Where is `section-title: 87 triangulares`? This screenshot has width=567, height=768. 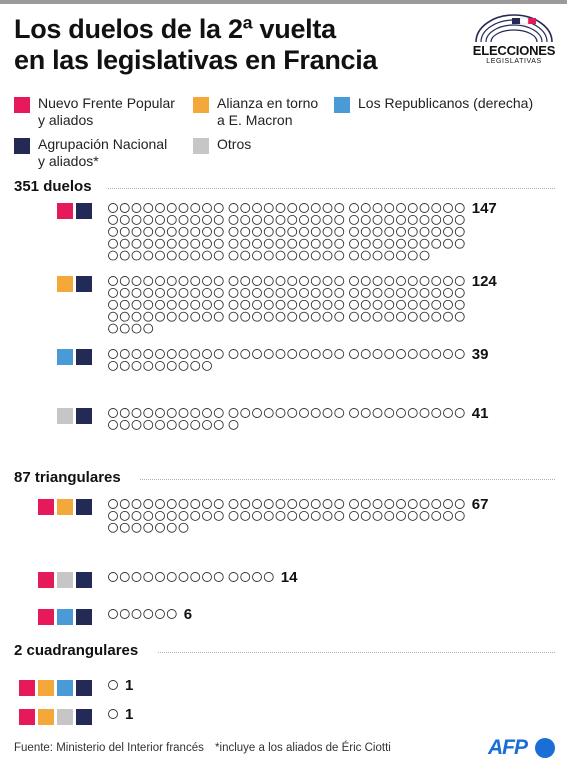 section-title: 87 triangulares is located at coordinates (67, 477).